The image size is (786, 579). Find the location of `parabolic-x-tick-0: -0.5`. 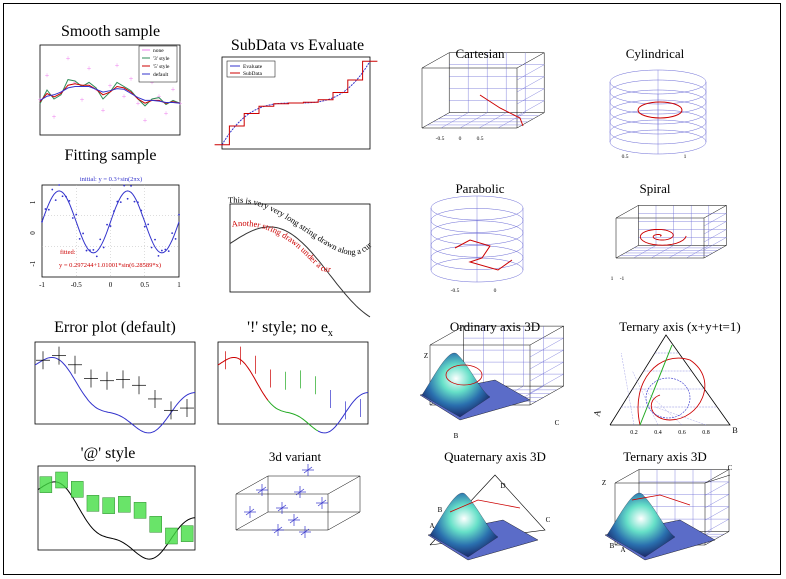

parabolic-x-tick-0: -0.5 is located at coordinates (455, 291).